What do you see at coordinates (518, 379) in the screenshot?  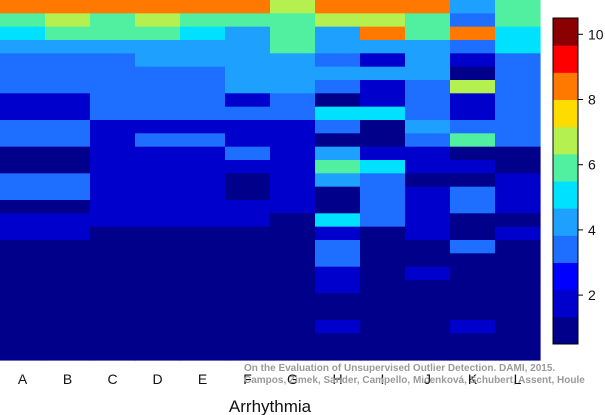 I see `x-tick-label: L` at bounding box center [518, 379].